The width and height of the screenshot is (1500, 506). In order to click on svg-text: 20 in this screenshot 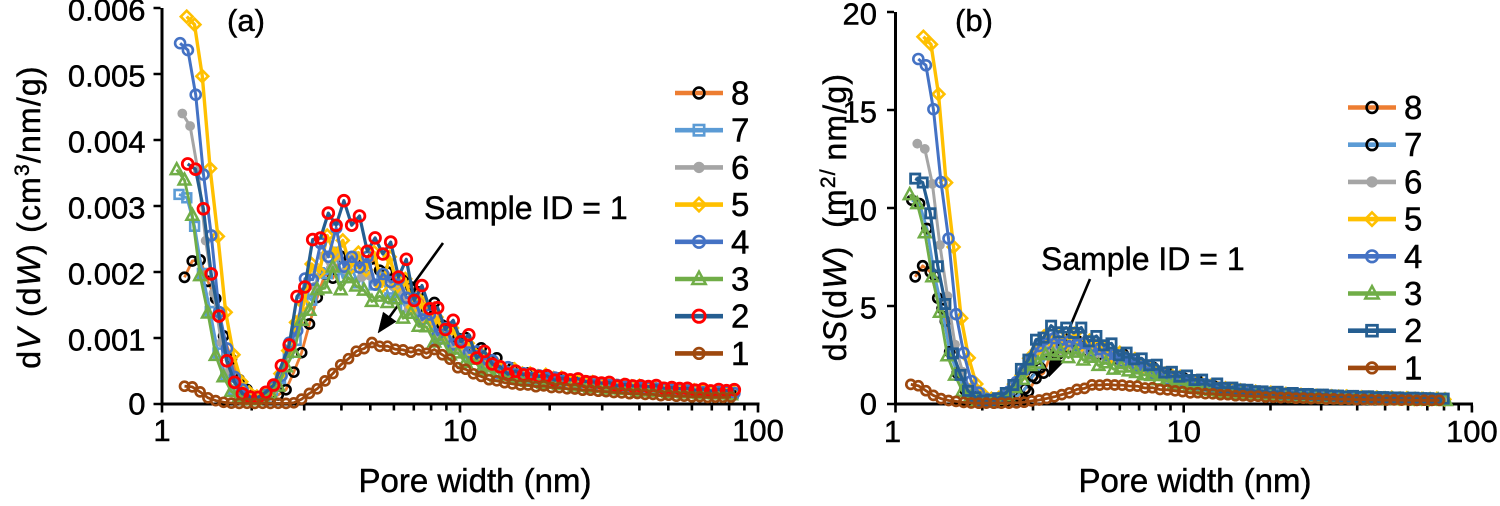, I will do `click(860, 16)`.